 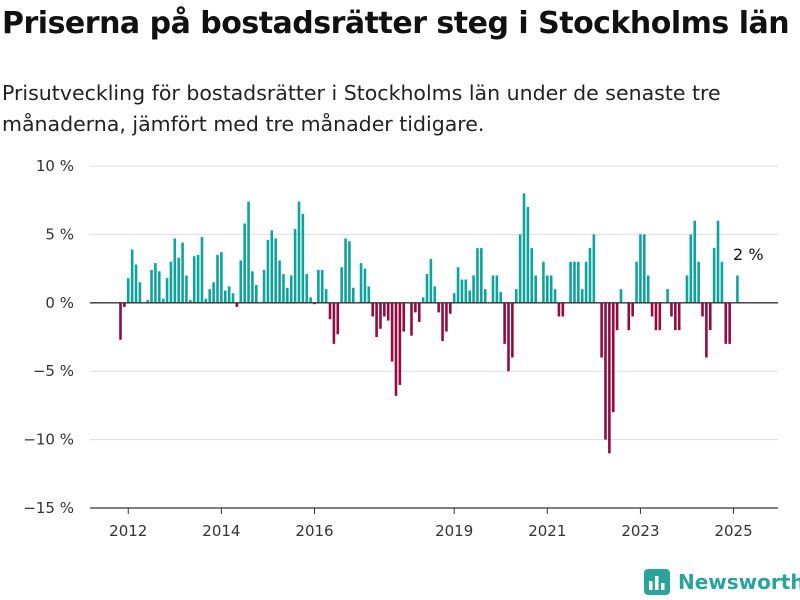 What do you see at coordinates (59, 234) in the screenshot?
I see `y-tick-label: 5 %` at bounding box center [59, 234].